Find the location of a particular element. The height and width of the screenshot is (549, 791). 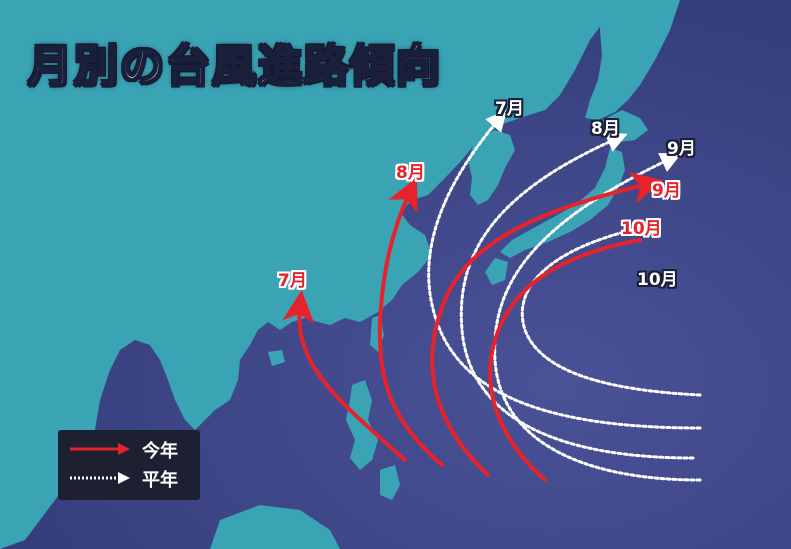

this-year-track-oct is located at coordinates (565, 360).